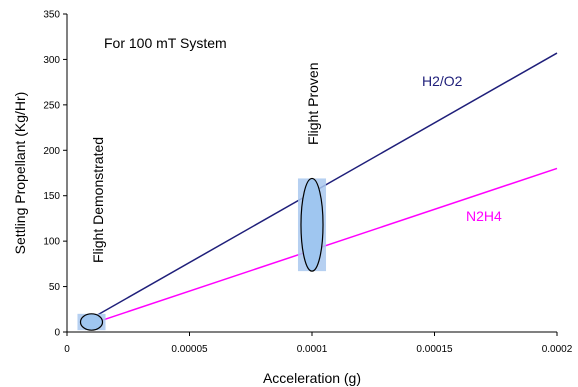 The width and height of the screenshot is (578, 387). I want to click on x-tick-label: 0.0001, so click(312, 349).